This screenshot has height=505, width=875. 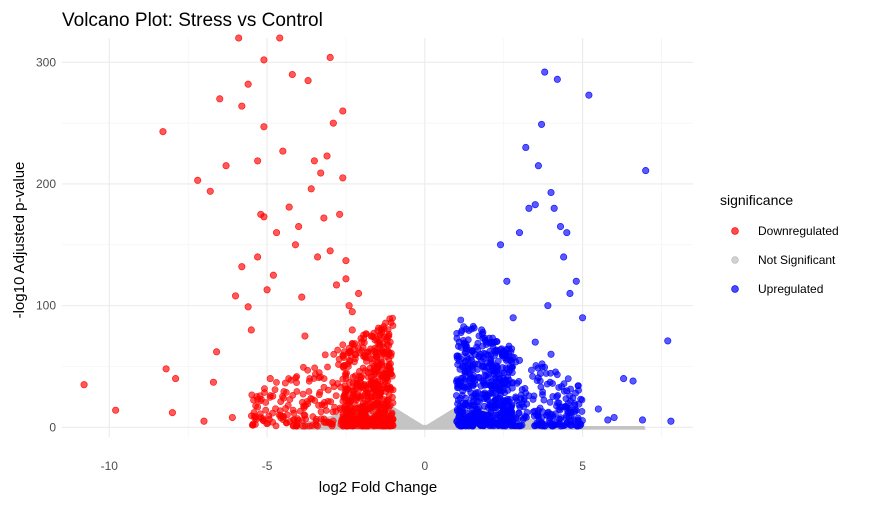 I want to click on chart-title: Volcano Plot: Stress vs Control, so click(x=192, y=20).